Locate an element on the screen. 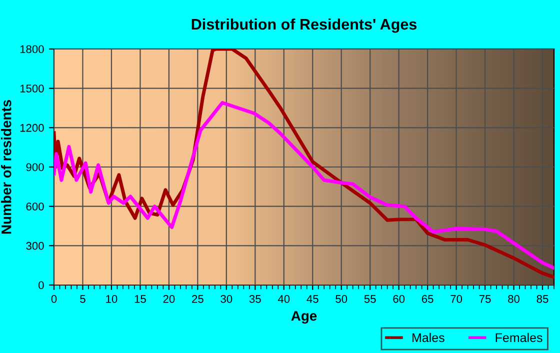  y-tick-label: 1200 is located at coordinates (32, 128).